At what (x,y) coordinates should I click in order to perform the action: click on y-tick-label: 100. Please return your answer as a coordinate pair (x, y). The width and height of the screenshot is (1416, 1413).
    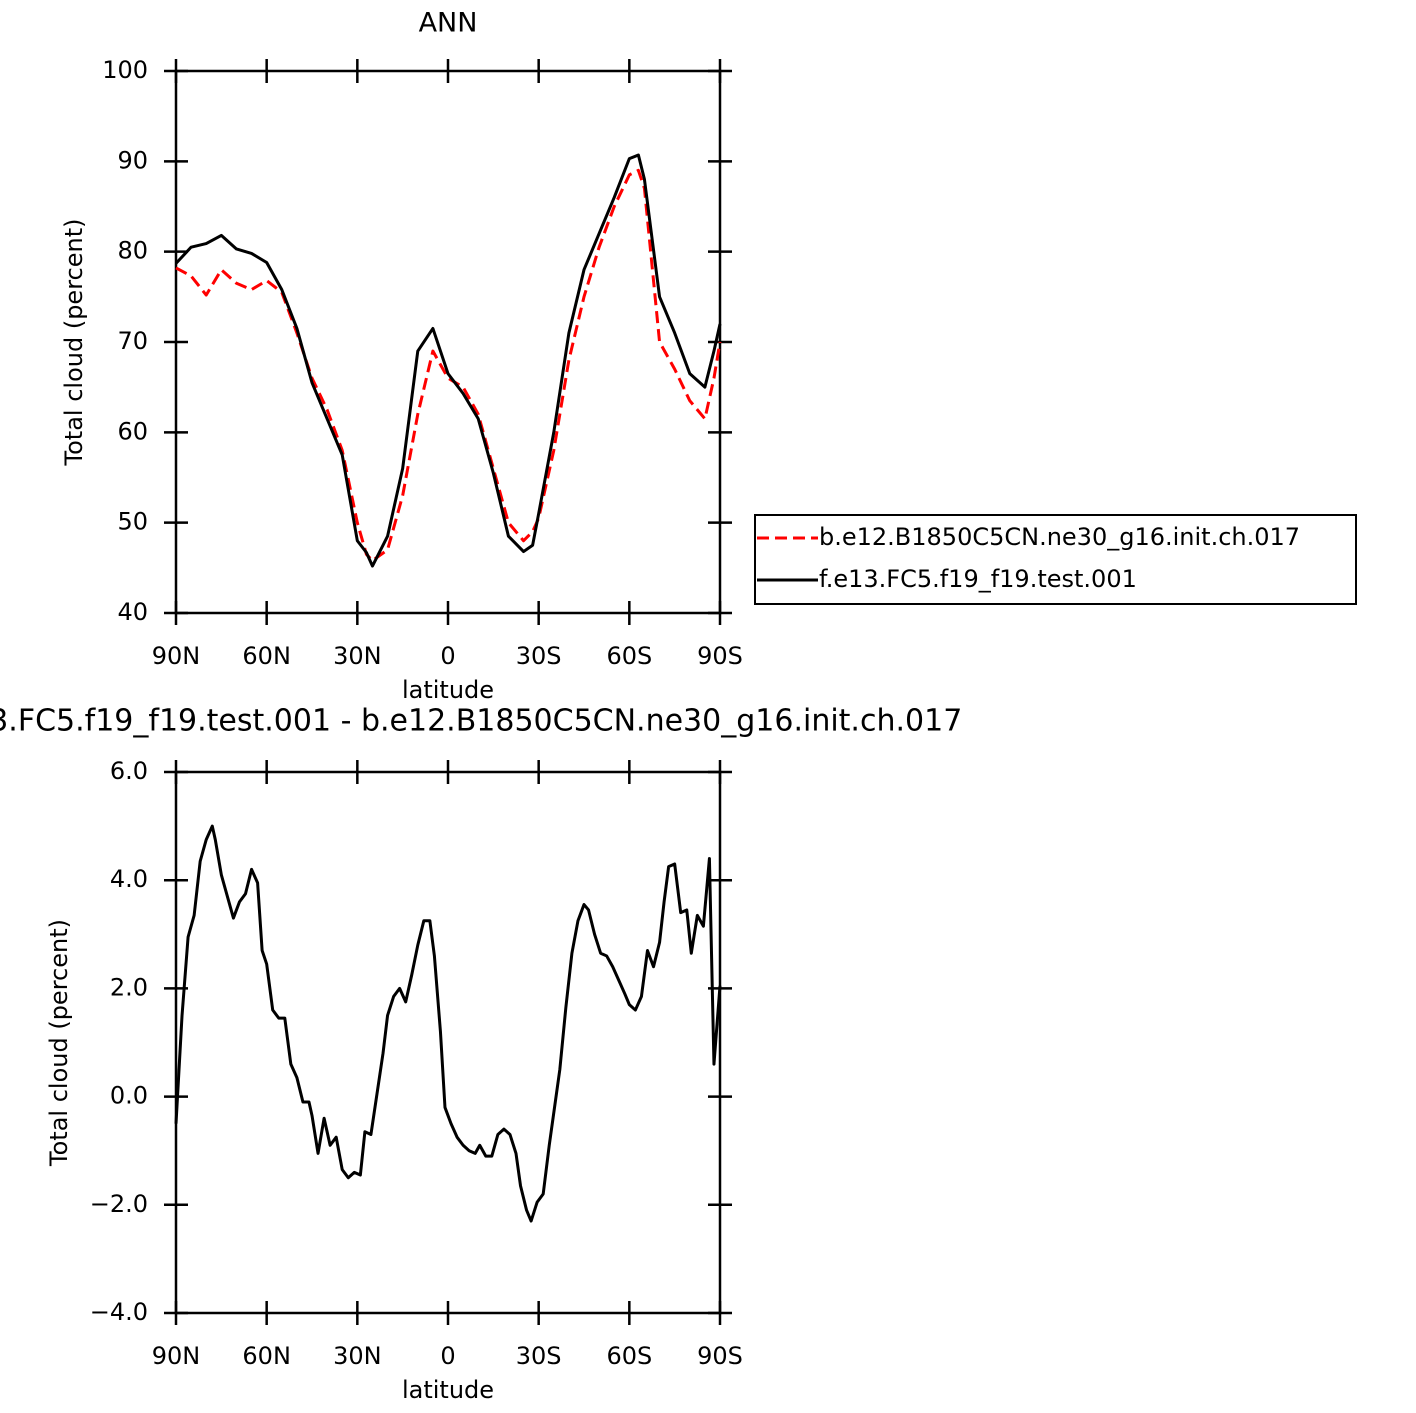
    Looking at the image, I should click on (125, 70).